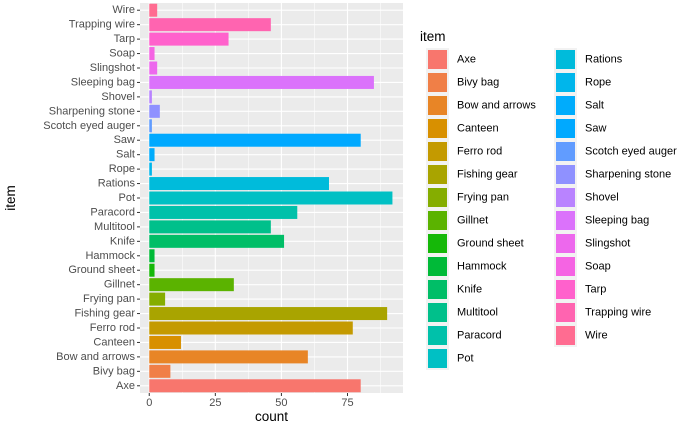 The width and height of the screenshot is (700, 437). I want to click on y-tick-label: Gillnet, so click(119, 285).